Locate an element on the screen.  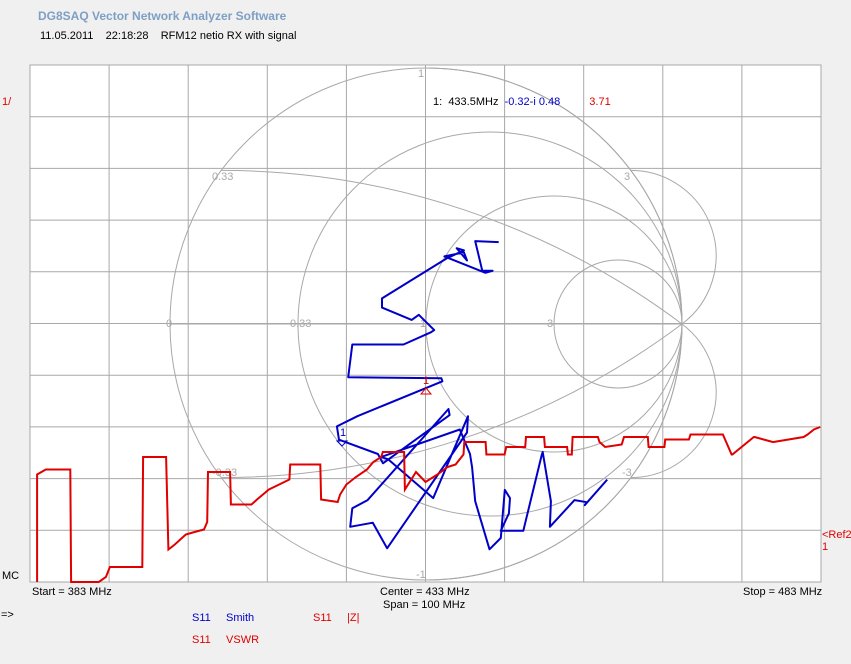
legend-z-param: S11 is located at coordinates (322, 618).